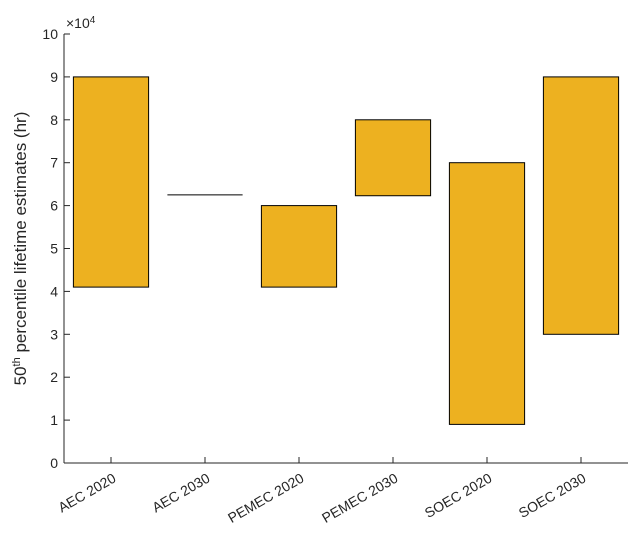 Image resolution: width=628 pixels, height=537 pixels. What do you see at coordinates (54, 463) in the screenshot?
I see `y-tick-label: 0` at bounding box center [54, 463].